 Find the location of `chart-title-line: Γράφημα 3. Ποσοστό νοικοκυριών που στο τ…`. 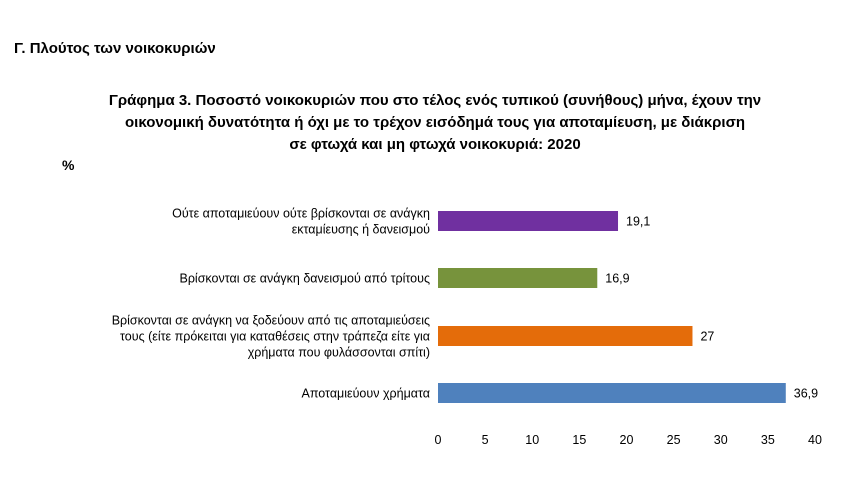

chart-title-line: Γράφημα 3. Ποσοστό νοικοκυριών που στο τ… is located at coordinates (435, 100).